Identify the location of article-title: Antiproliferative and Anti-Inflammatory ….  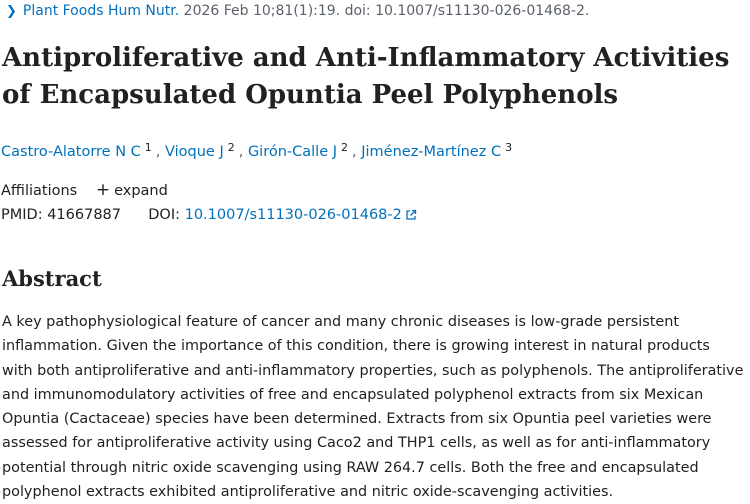
(366, 76).